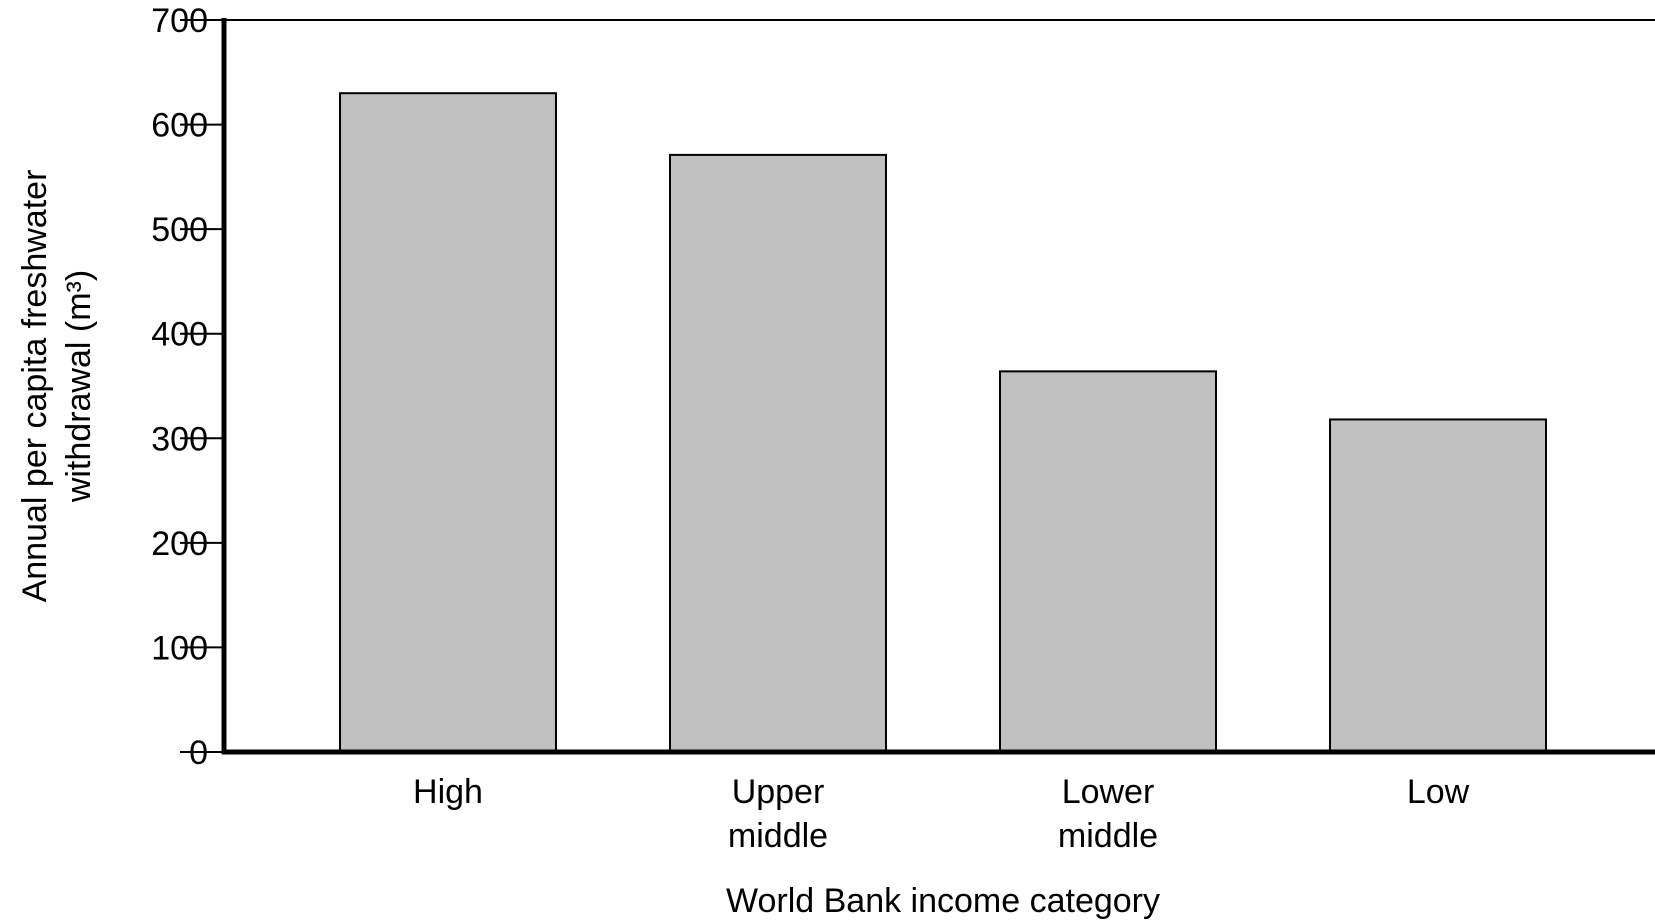 This screenshot has height=921, width=1655. Describe the element at coordinates (448, 792) in the screenshot. I see `x-tick-label-0: High` at that location.